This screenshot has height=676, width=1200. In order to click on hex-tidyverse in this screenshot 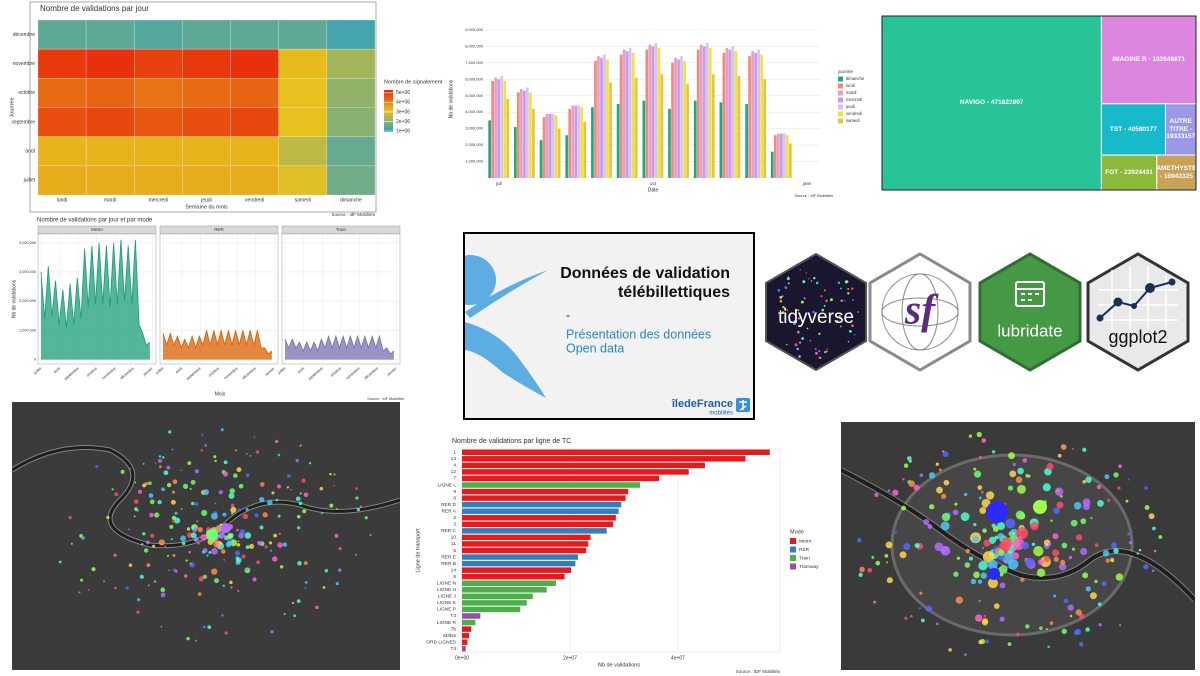, I will do `click(816, 312)`.